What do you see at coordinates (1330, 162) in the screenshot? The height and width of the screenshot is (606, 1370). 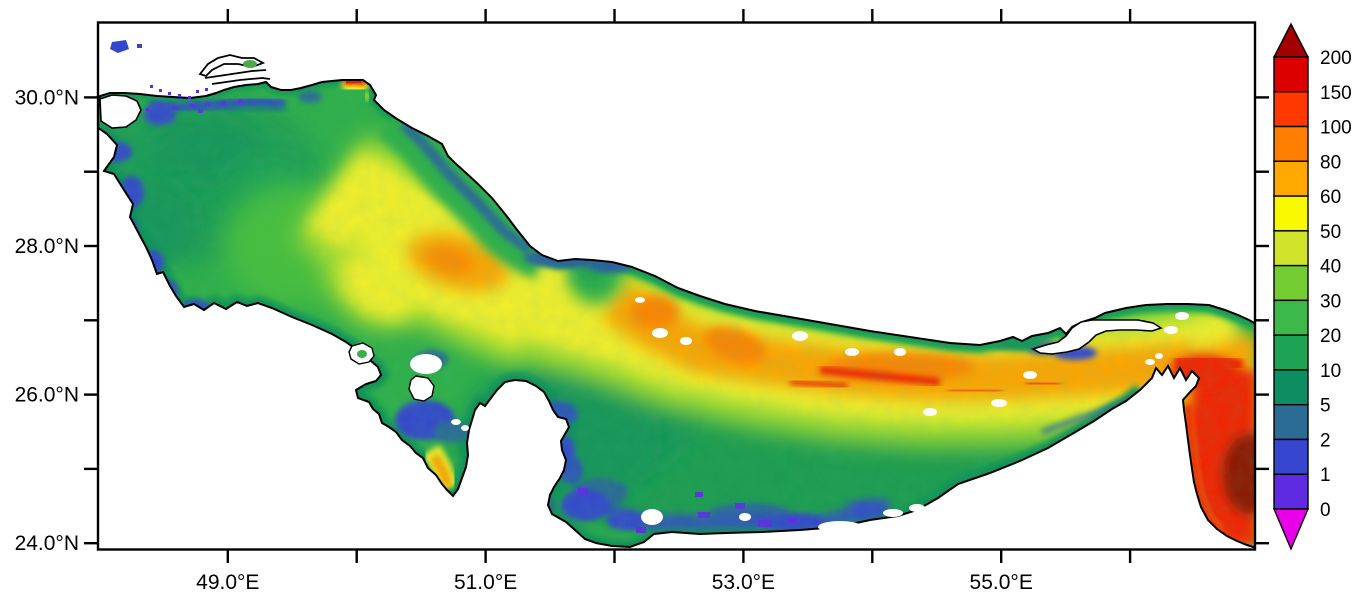 I see `svg-text: 80` at bounding box center [1330, 162].